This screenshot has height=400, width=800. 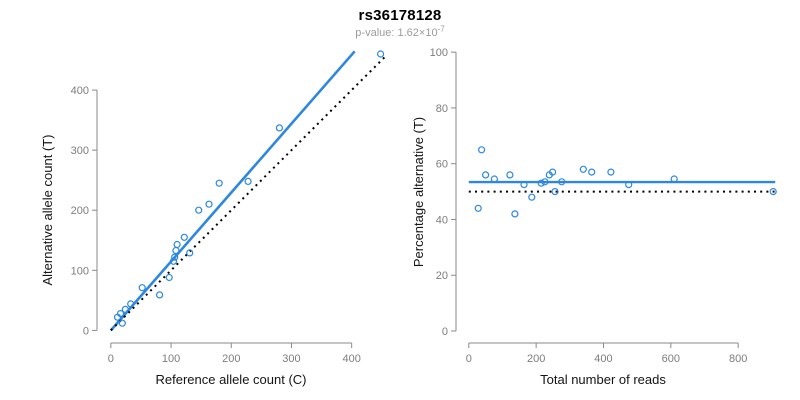 I want to click on percentage-alternative-x-axis: 0 200 400 600 800, so click(x=606, y=353).